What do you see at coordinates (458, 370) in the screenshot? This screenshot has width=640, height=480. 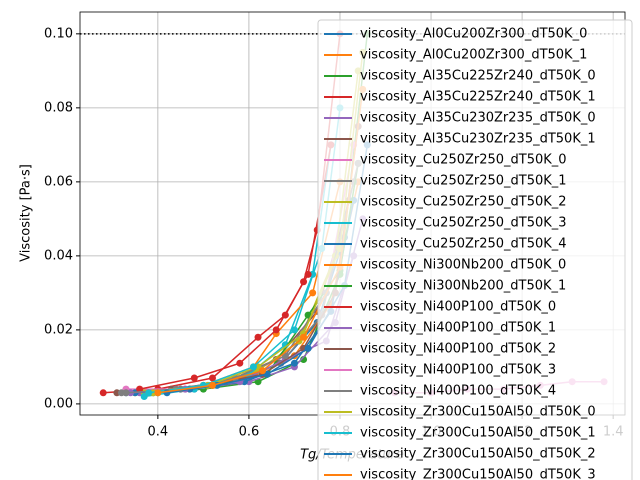 I see `legend-label: viscosity_Ni400P100_dT50K_3` at bounding box center [458, 370].